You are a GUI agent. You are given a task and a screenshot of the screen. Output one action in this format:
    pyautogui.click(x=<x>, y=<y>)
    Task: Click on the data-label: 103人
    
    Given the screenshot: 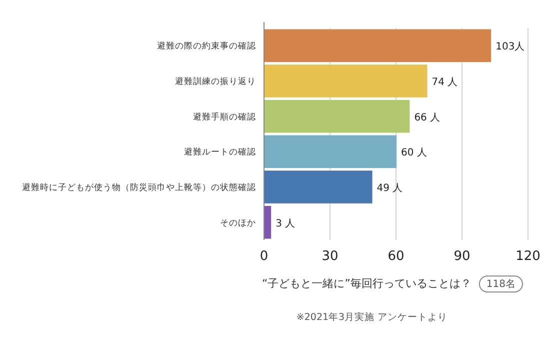 What is the action you would take?
    pyautogui.click(x=510, y=47)
    